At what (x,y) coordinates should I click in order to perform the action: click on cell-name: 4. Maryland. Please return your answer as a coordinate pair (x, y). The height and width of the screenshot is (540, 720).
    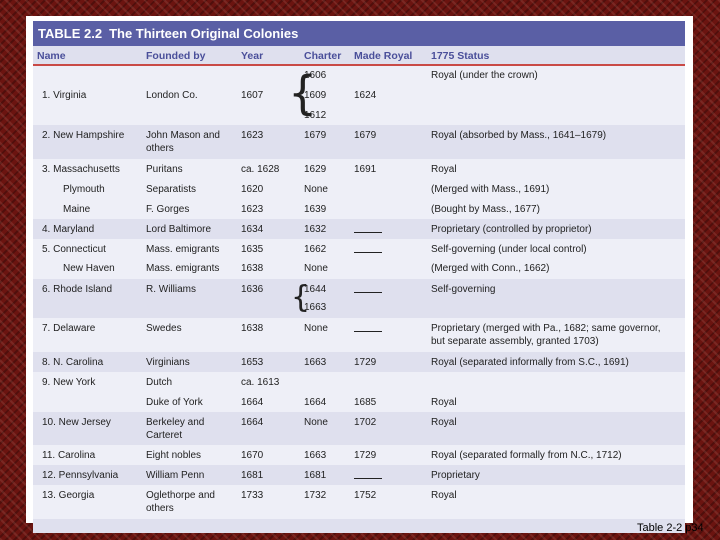
    Looking at the image, I should click on (68, 229).